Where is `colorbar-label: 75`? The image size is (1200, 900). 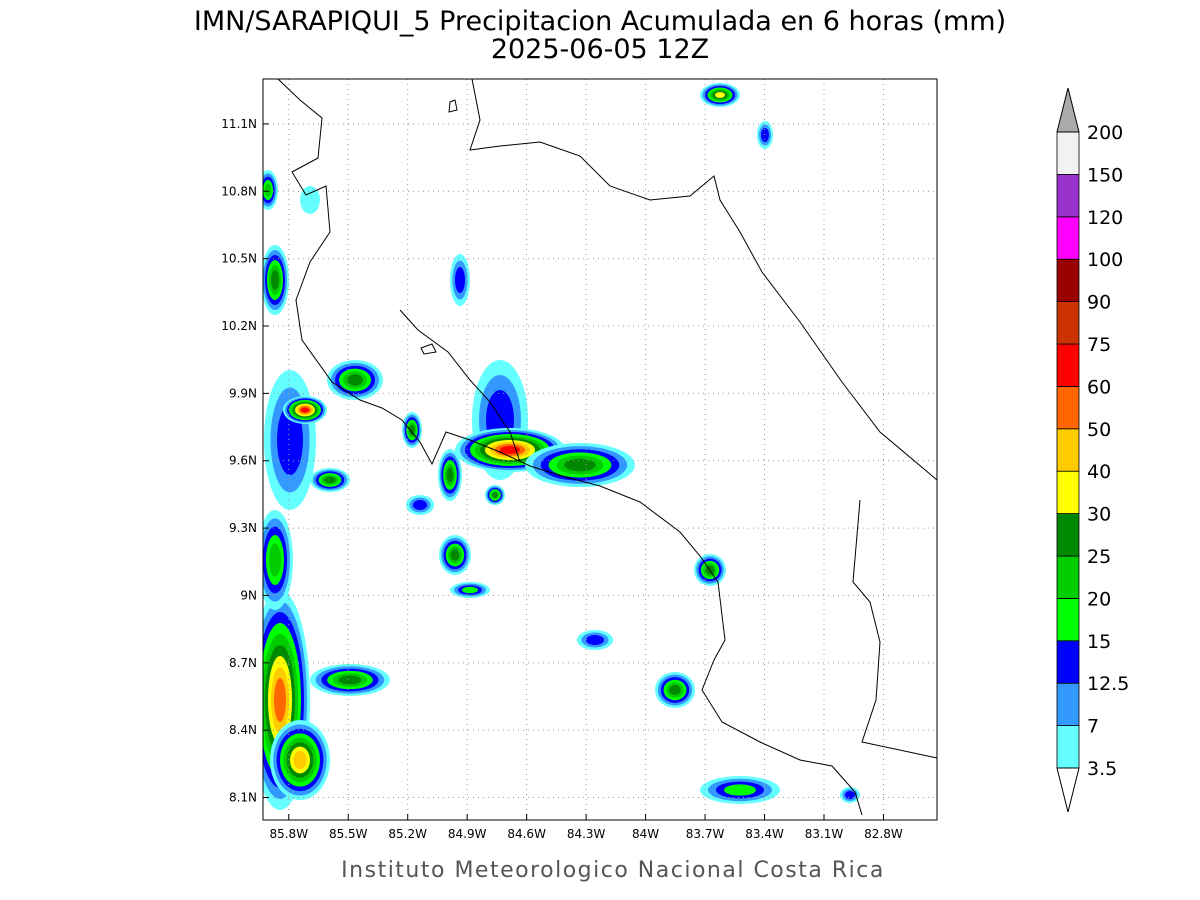 colorbar-label: 75 is located at coordinates (1099, 345).